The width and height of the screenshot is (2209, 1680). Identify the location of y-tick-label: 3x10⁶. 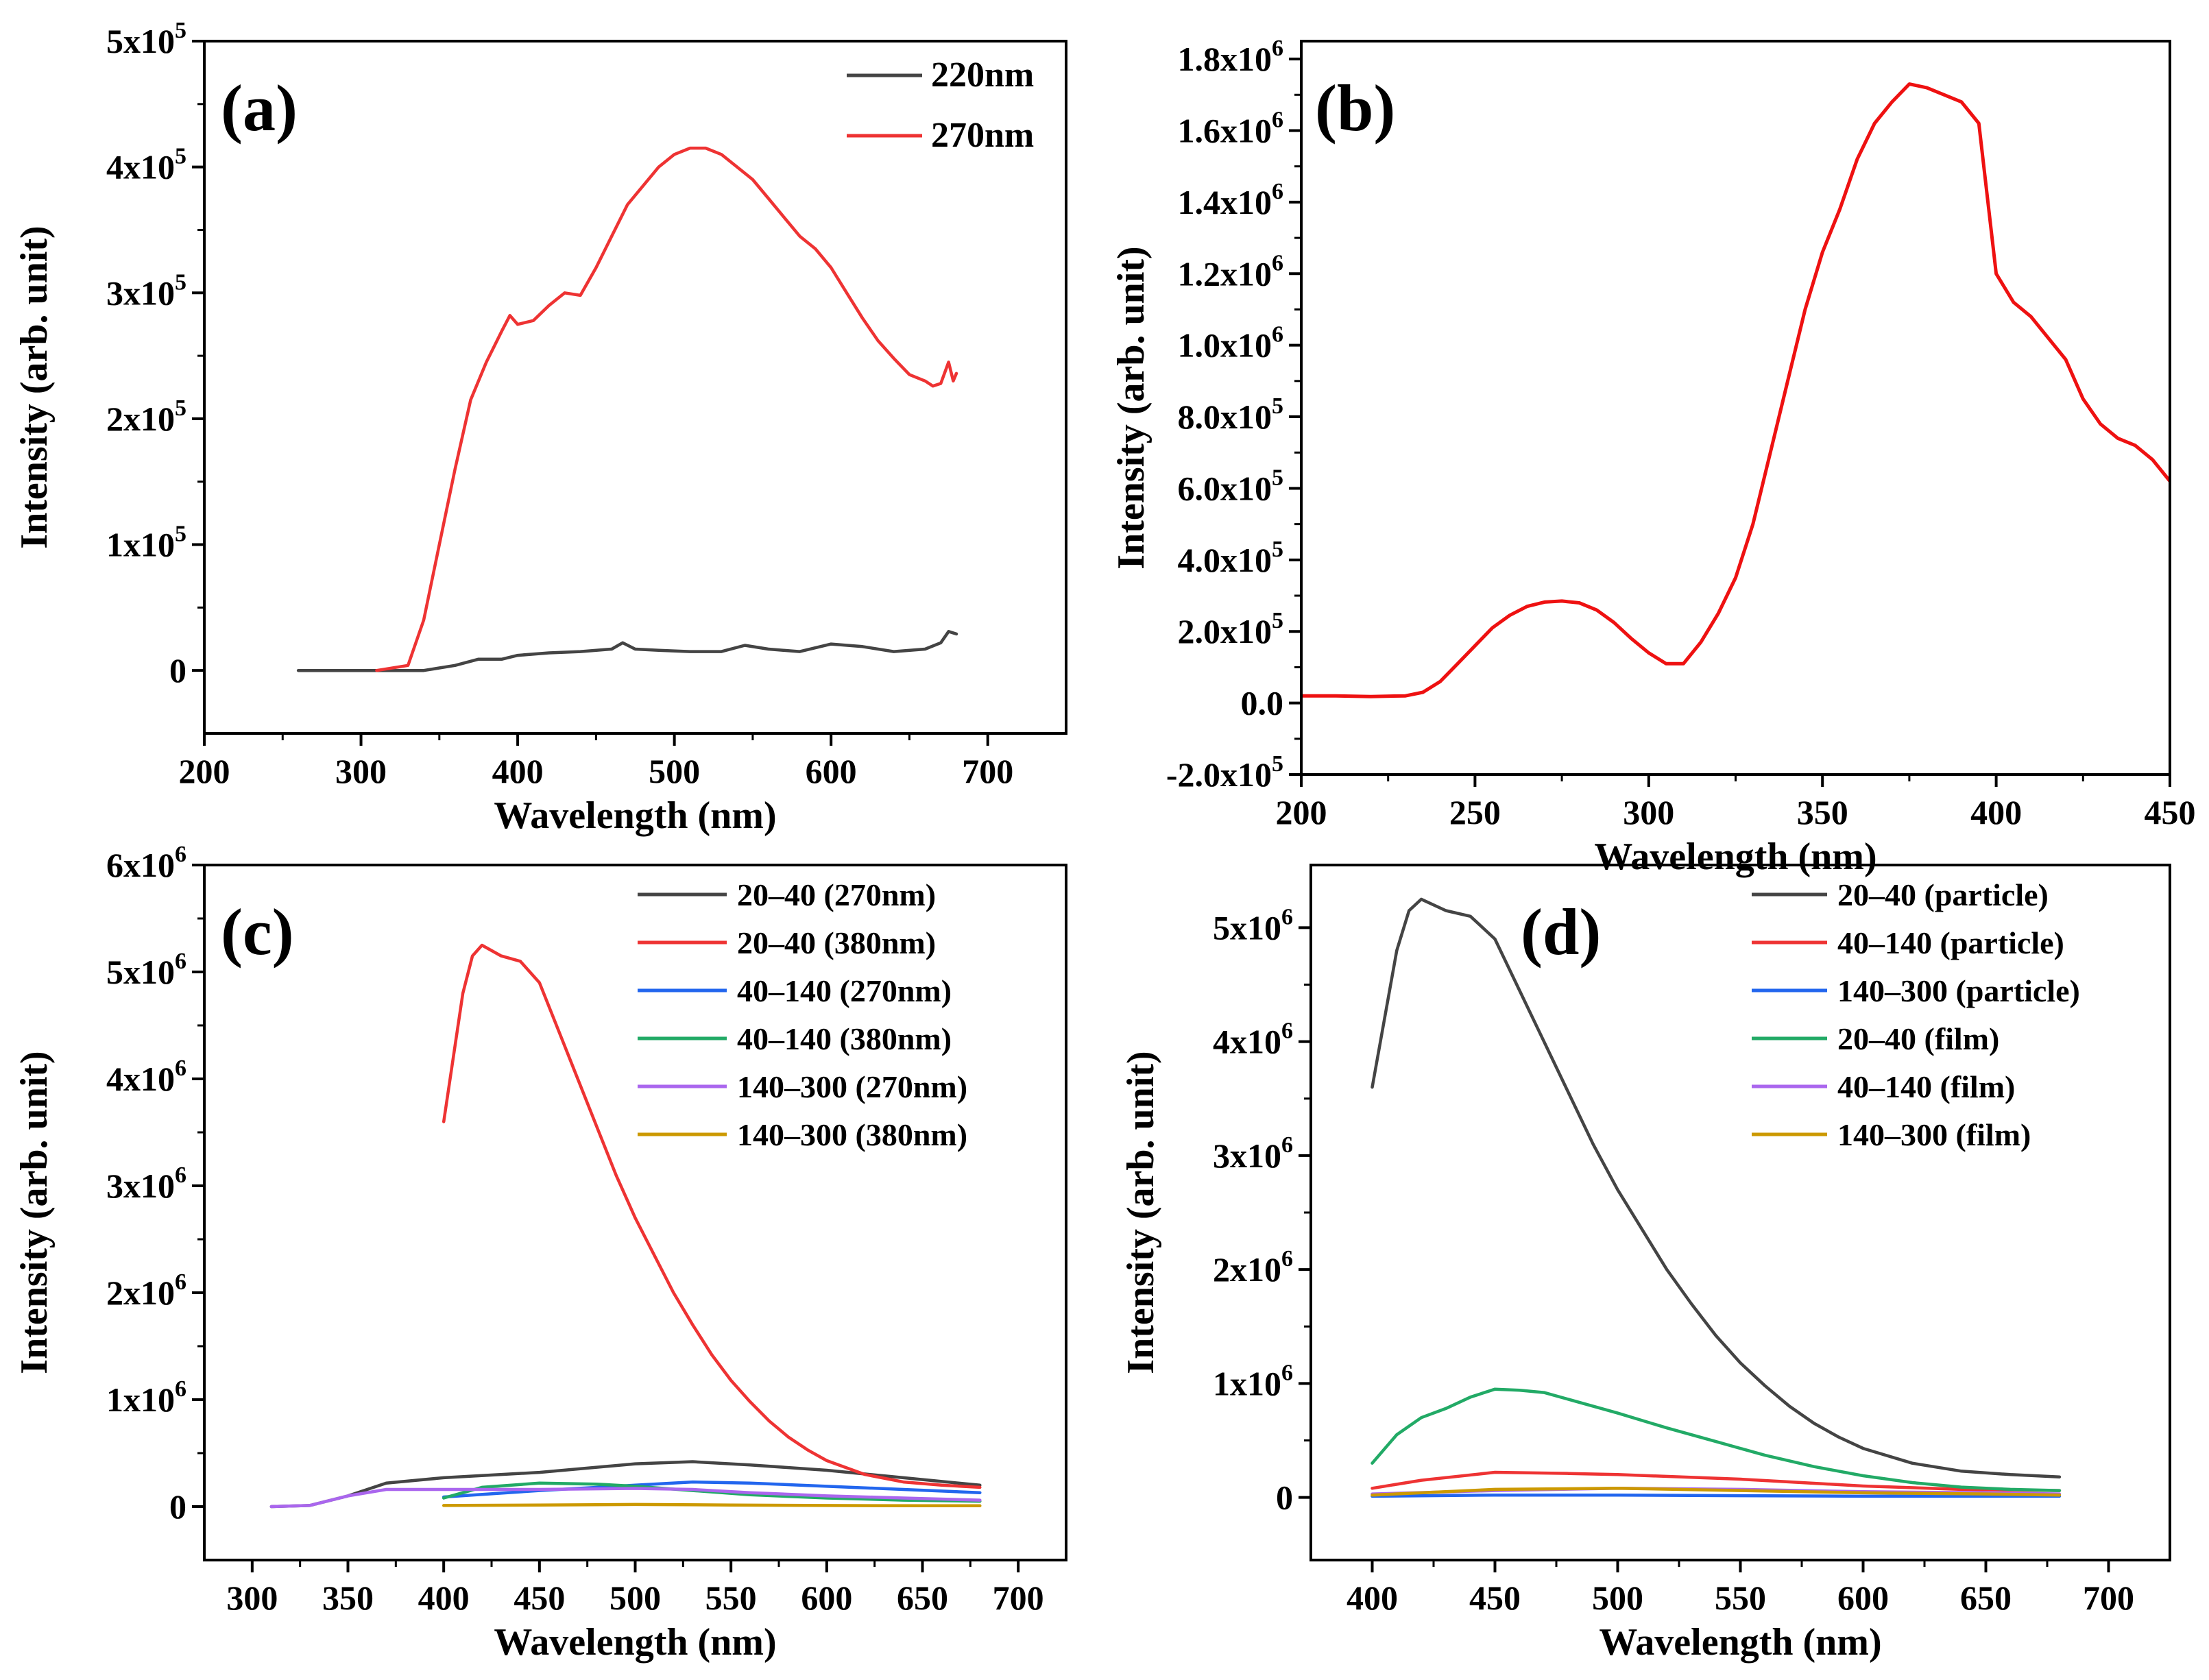
(146, 1183).